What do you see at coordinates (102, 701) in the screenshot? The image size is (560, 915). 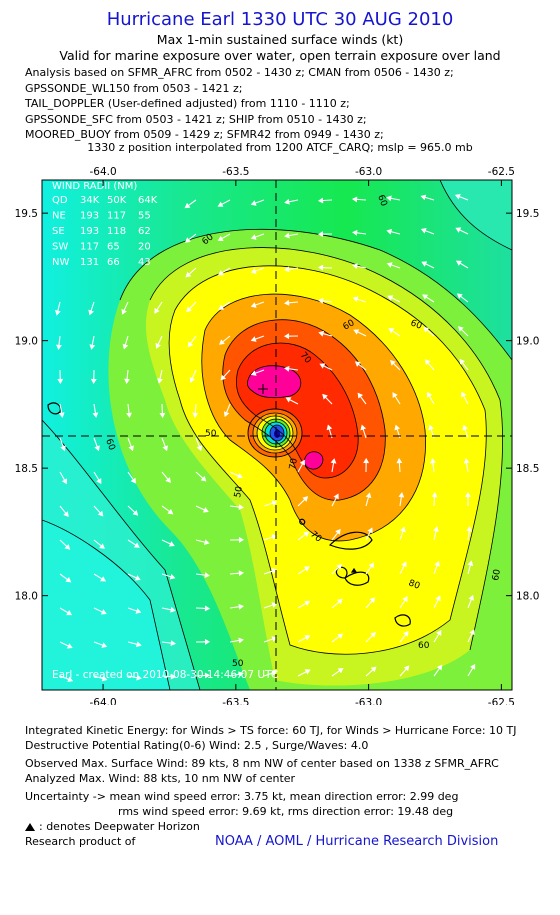 I see `x-tick-label-bottom: -64.0` at bounding box center [102, 701].